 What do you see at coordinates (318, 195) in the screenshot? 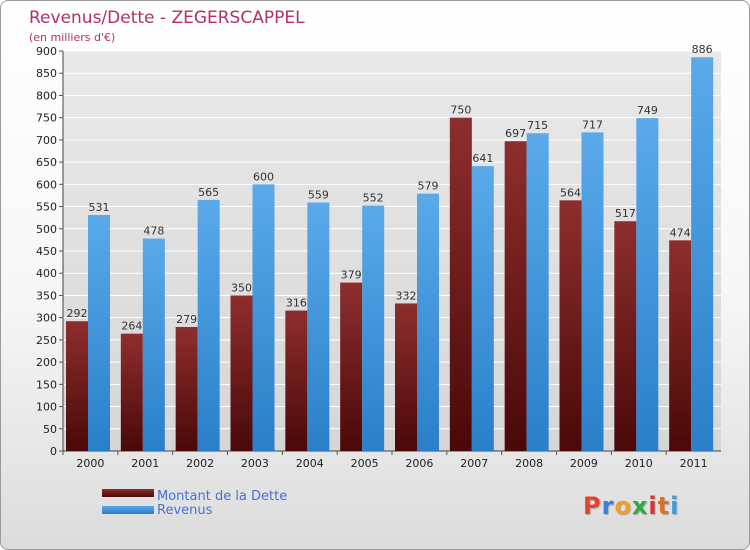
I see `data-label-revenus-2004: 559` at bounding box center [318, 195].